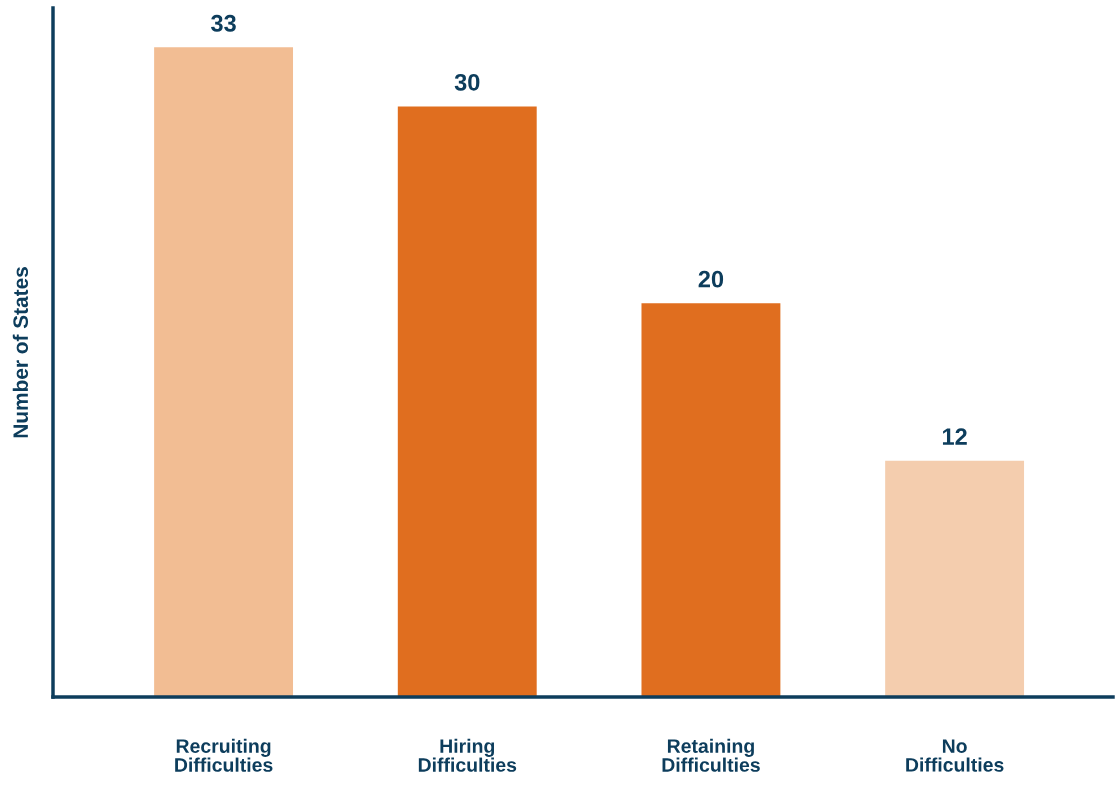 The height and width of the screenshot is (786, 1116). What do you see at coordinates (467, 755) in the screenshot?
I see `x-tick-label: Hiring Difficulties` at bounding box center [467, 755].